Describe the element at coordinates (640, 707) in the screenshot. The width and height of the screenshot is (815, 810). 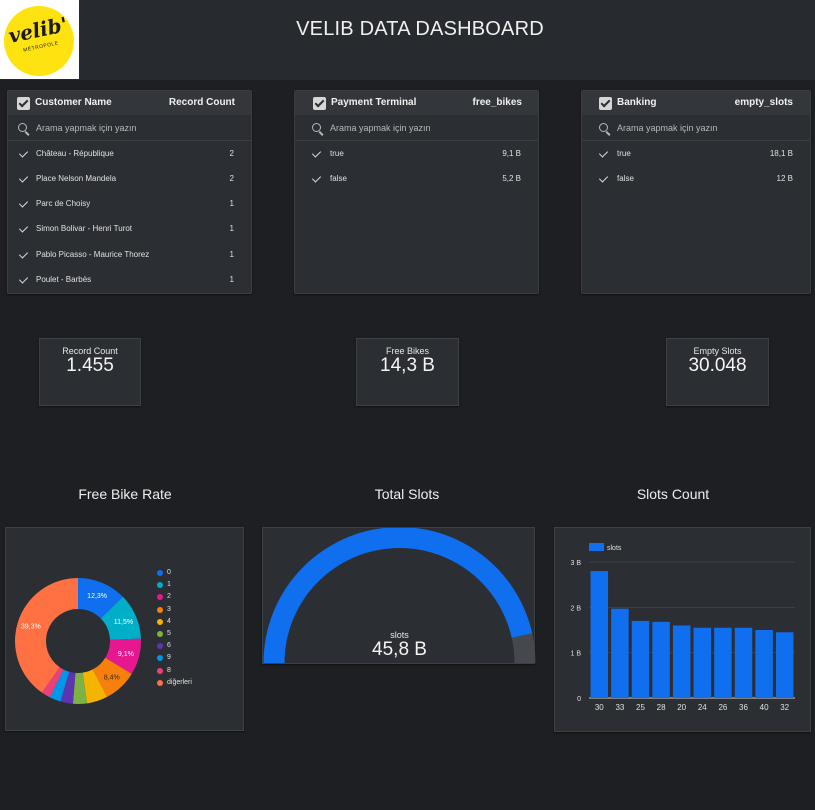
I see `x-tick-label: 25` at that location.